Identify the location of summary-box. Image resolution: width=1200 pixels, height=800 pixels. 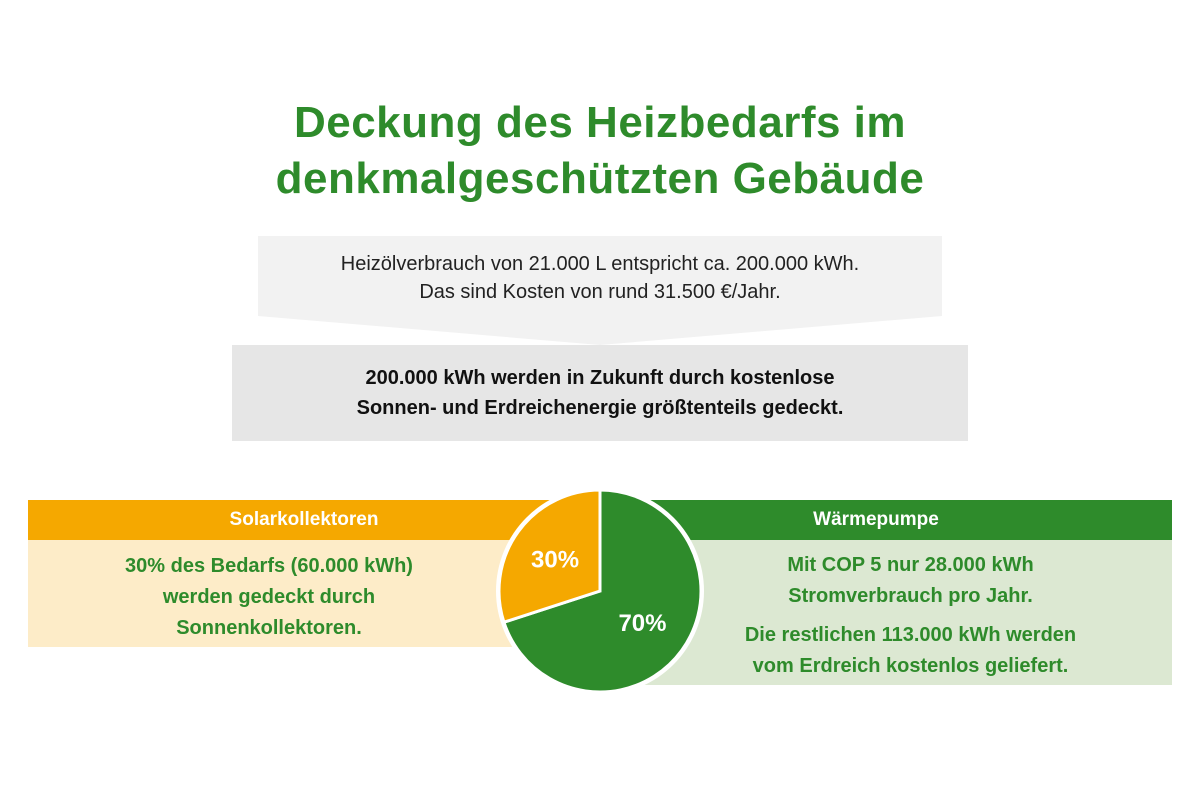
(600, 393).